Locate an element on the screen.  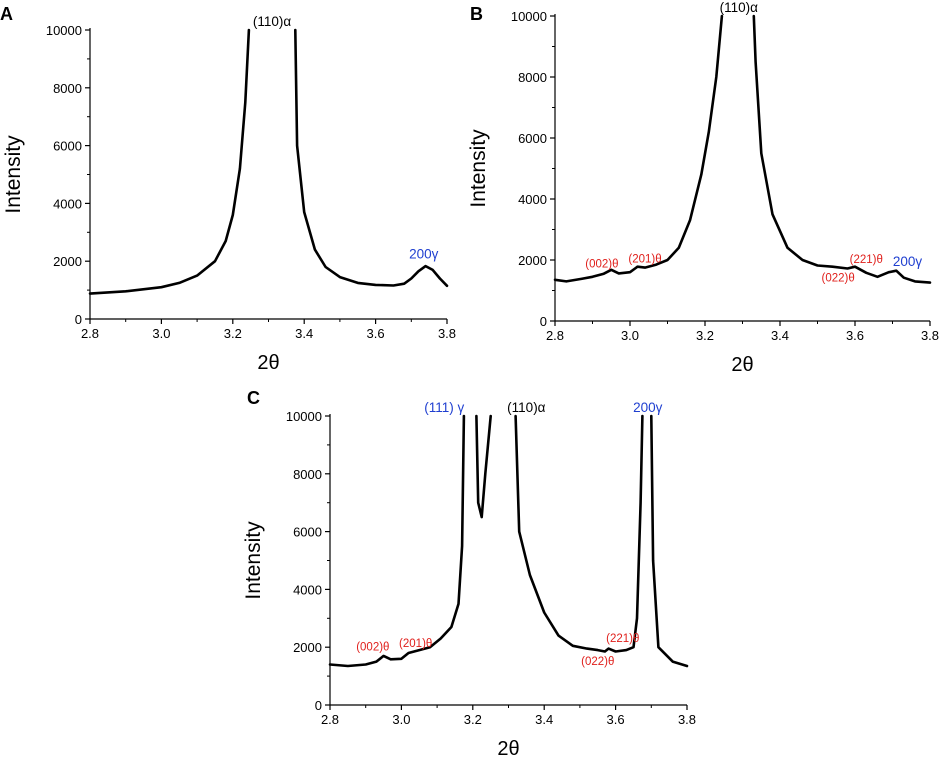
panel-label-b: B is located at coordinates (476, 14).